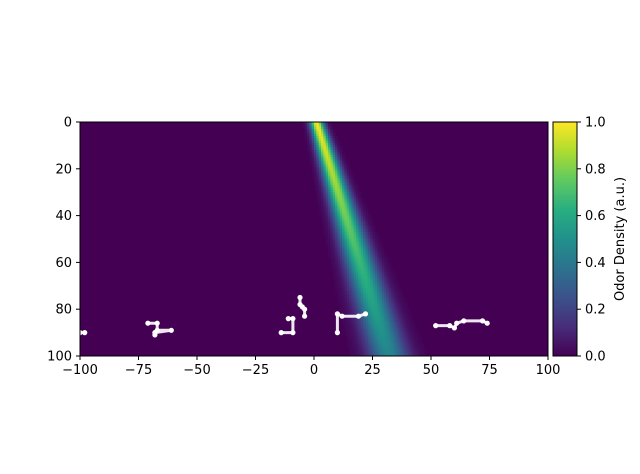  What do you see at coordinates (565, 239) in the screenshot?
I see `colorbar-gradient` at bounding box center [565, 239].